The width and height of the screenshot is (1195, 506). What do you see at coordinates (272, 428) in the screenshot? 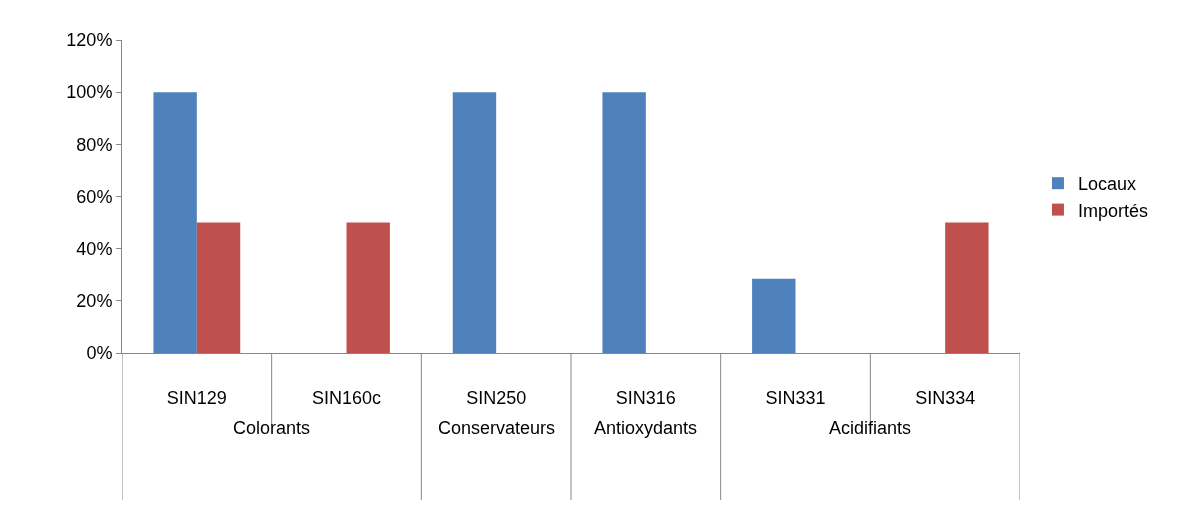
I see `text: Colorants` at bounding box center [272, 428].